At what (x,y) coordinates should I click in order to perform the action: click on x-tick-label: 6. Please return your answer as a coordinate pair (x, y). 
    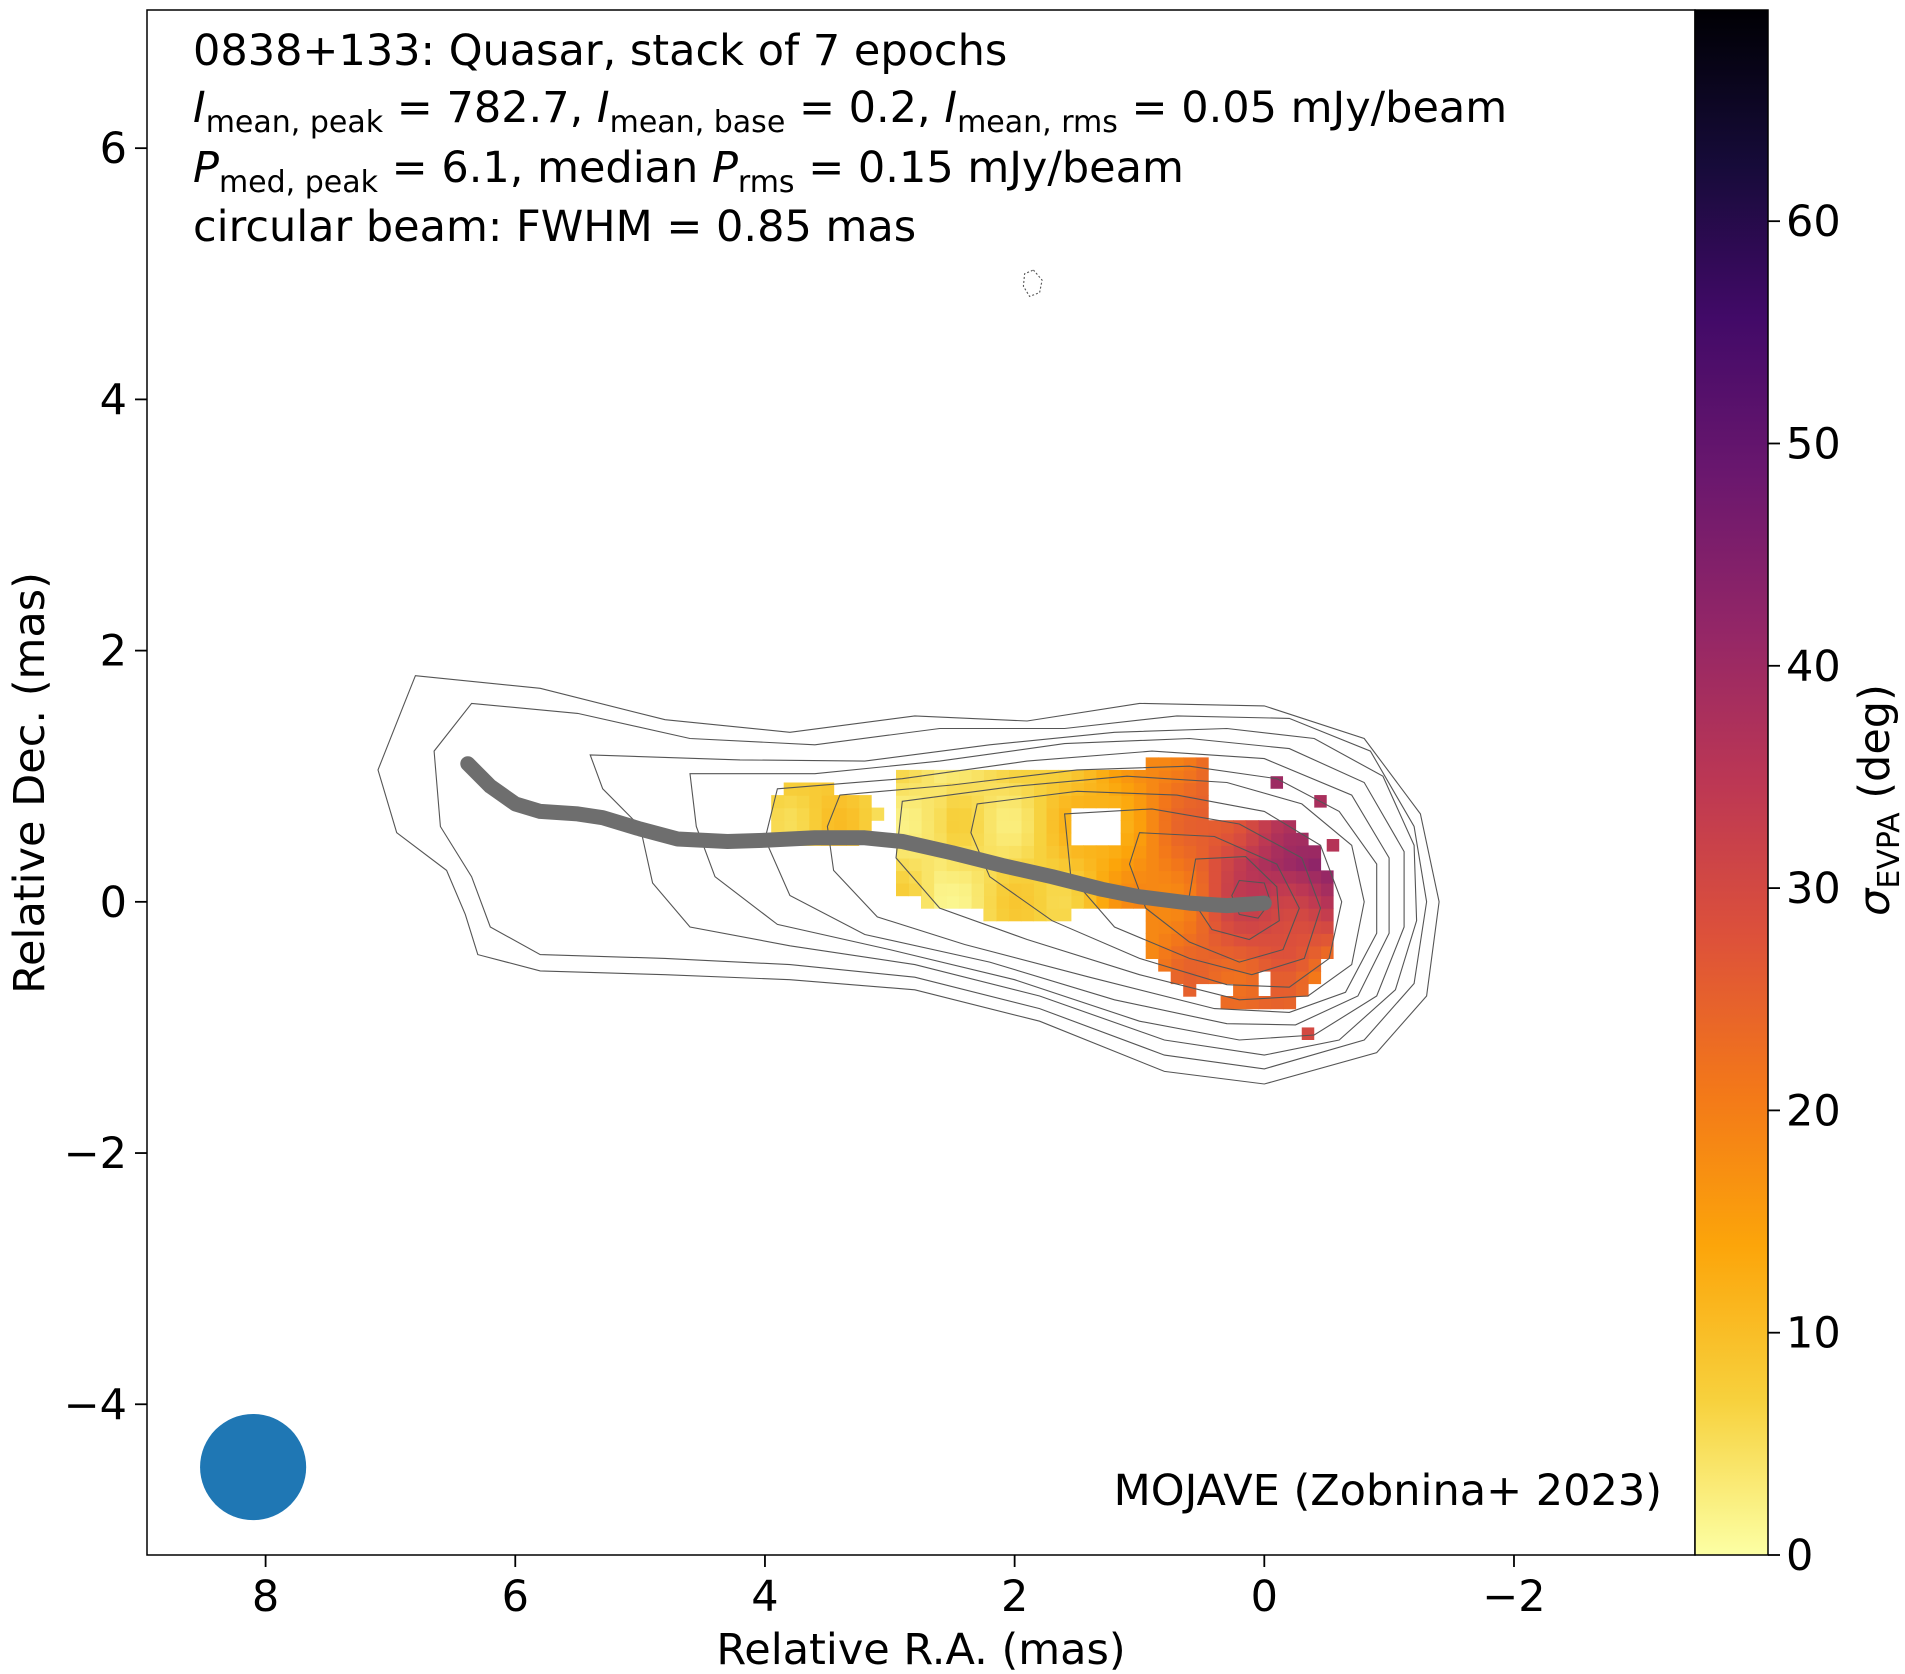
    Looking at the image, I should click on (515, 1597).